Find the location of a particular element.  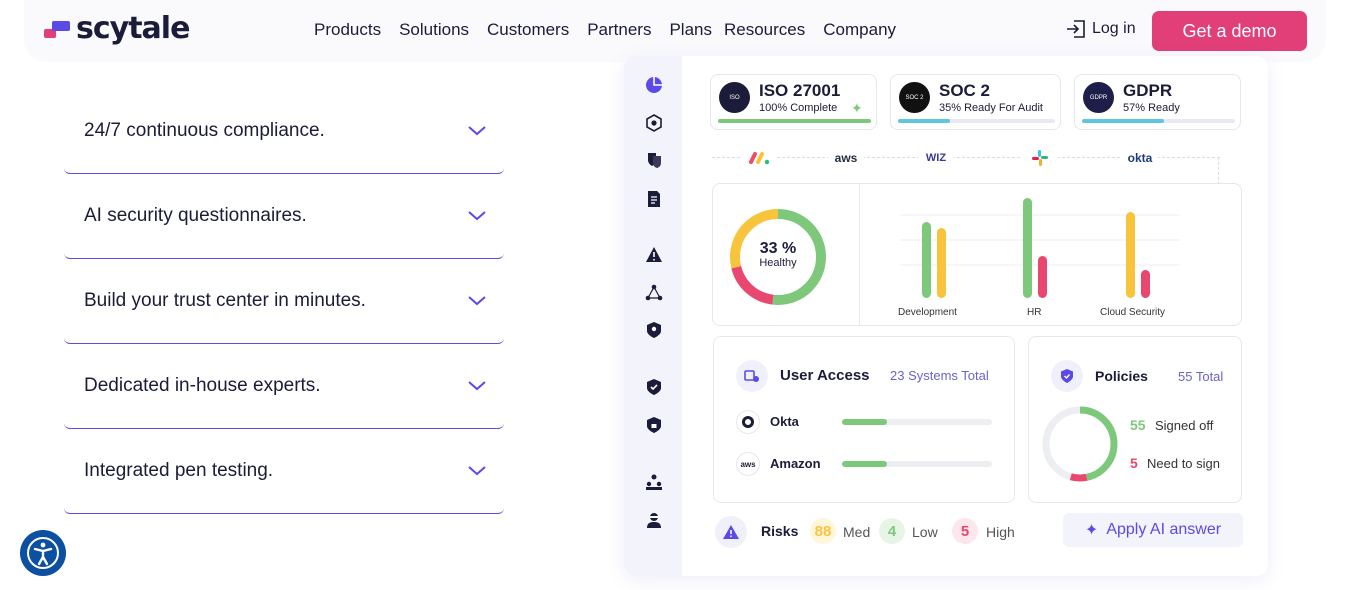

slack-icon is located at coordinates (1040, 158).